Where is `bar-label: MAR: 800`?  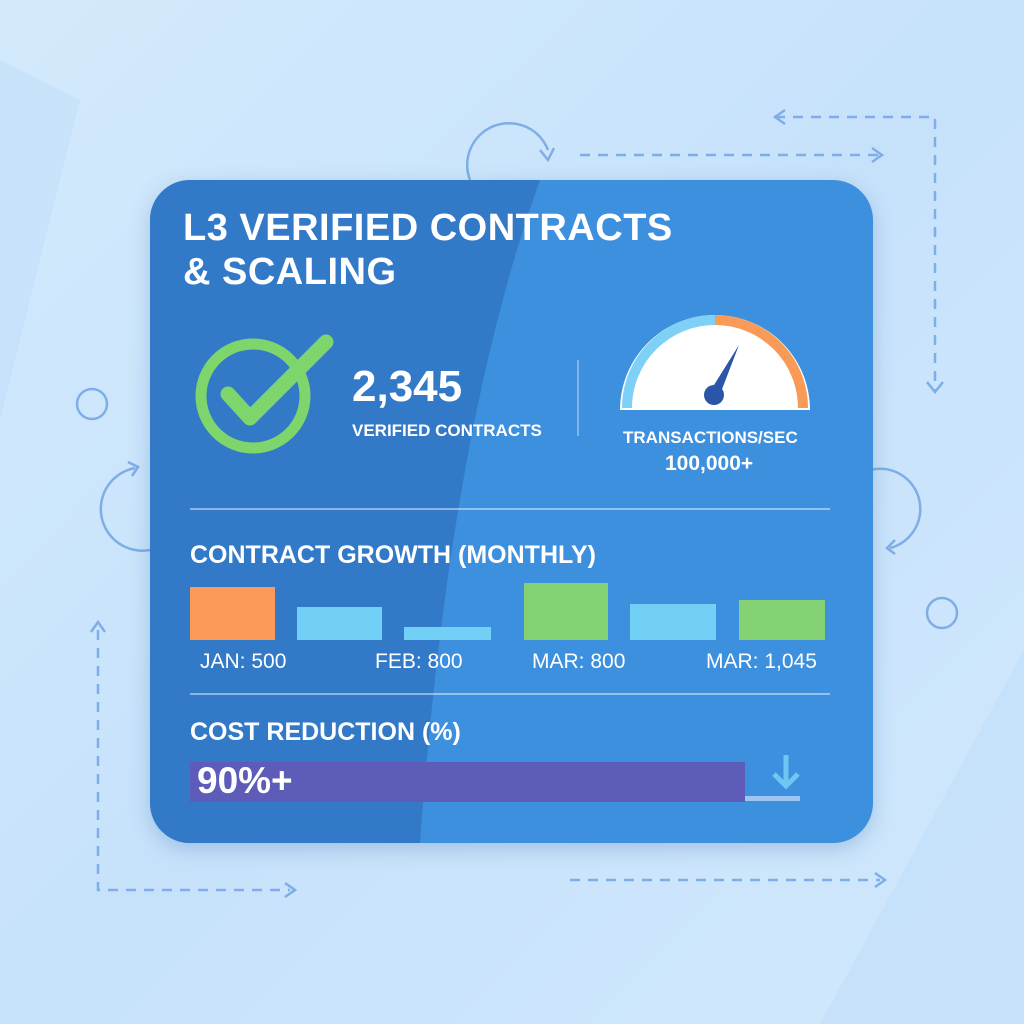 bar-label: MAR: 800 is located at coordinates (579, 661).